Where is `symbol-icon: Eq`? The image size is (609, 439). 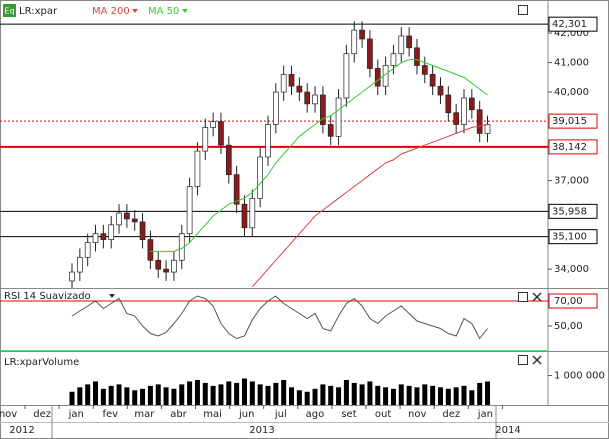
symbol-icon: Eq is located at coordinates (9, 11).